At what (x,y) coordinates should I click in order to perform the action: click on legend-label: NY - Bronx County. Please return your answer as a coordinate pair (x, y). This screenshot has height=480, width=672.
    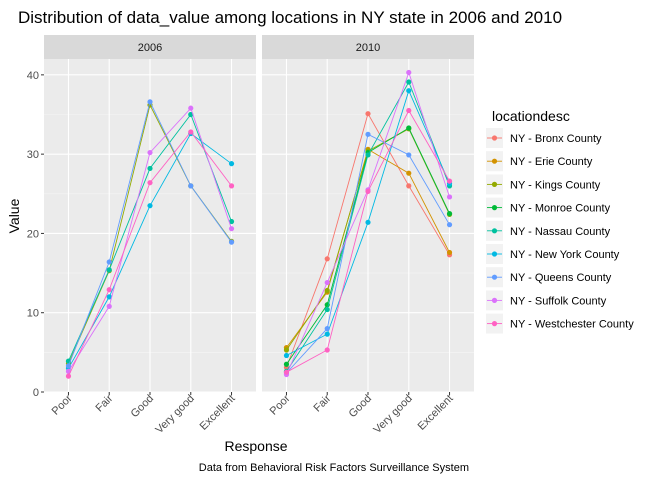
    Looking at the image, I should click on (556, 139).